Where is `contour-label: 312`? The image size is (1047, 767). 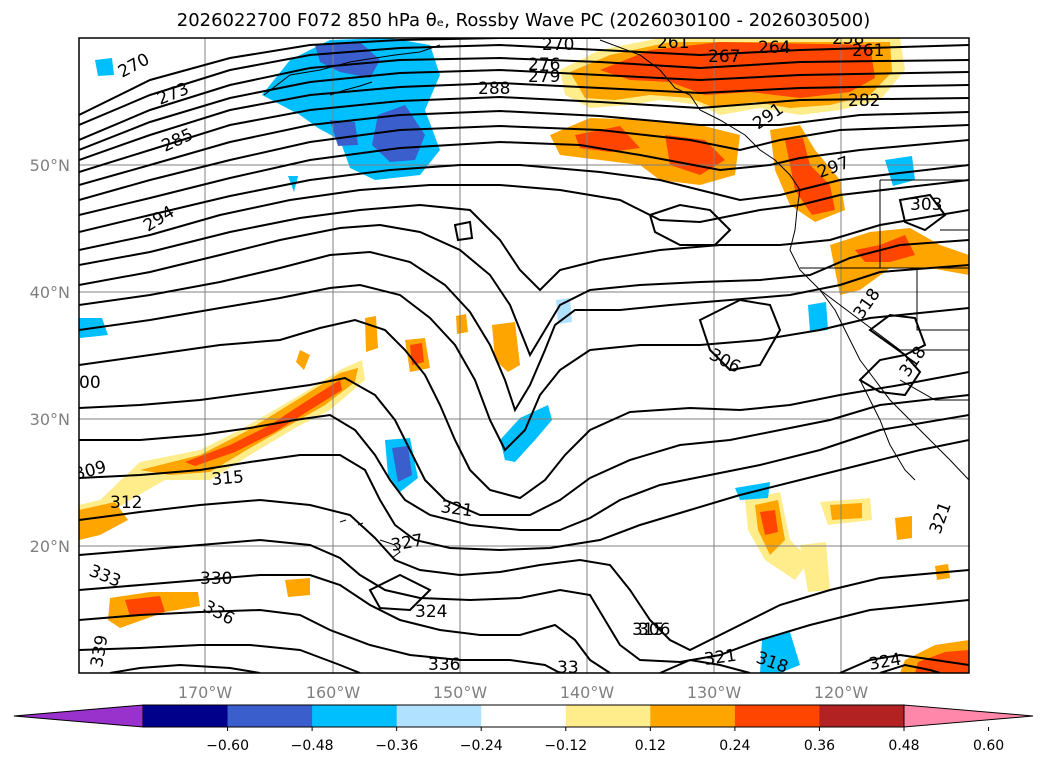 contour-label: 312 is located at coordinates (126, 503).